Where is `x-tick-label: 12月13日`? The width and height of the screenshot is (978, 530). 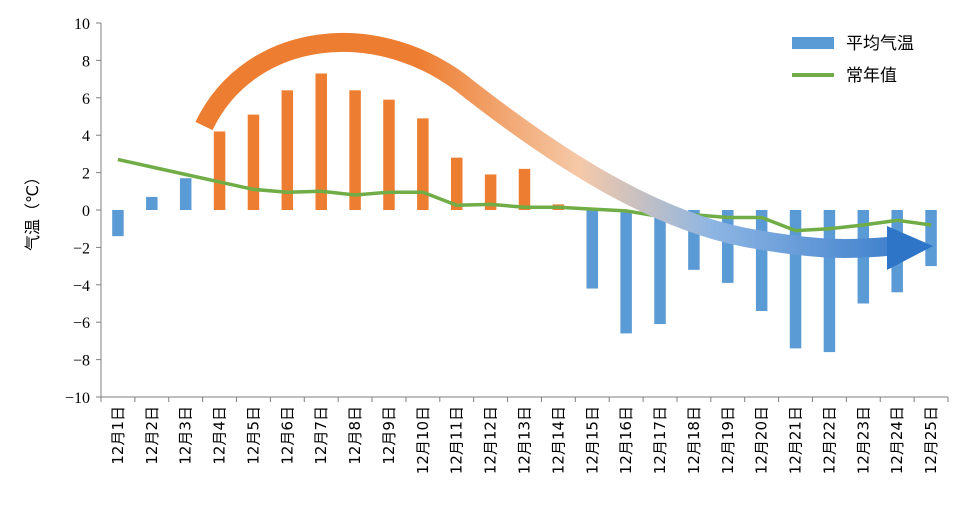
x-tick-label: 12月13日 is located at coordinates (525, 440).